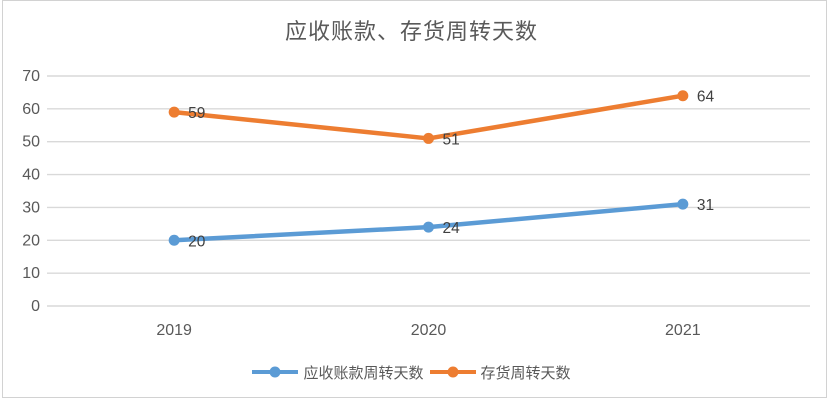 The height and width of the screenshot is (401, 833). What do you see at coordinates (31, 207) in the screenshot?
I see `y-axis-tick-label: 30` at bounding box center [31, 207].